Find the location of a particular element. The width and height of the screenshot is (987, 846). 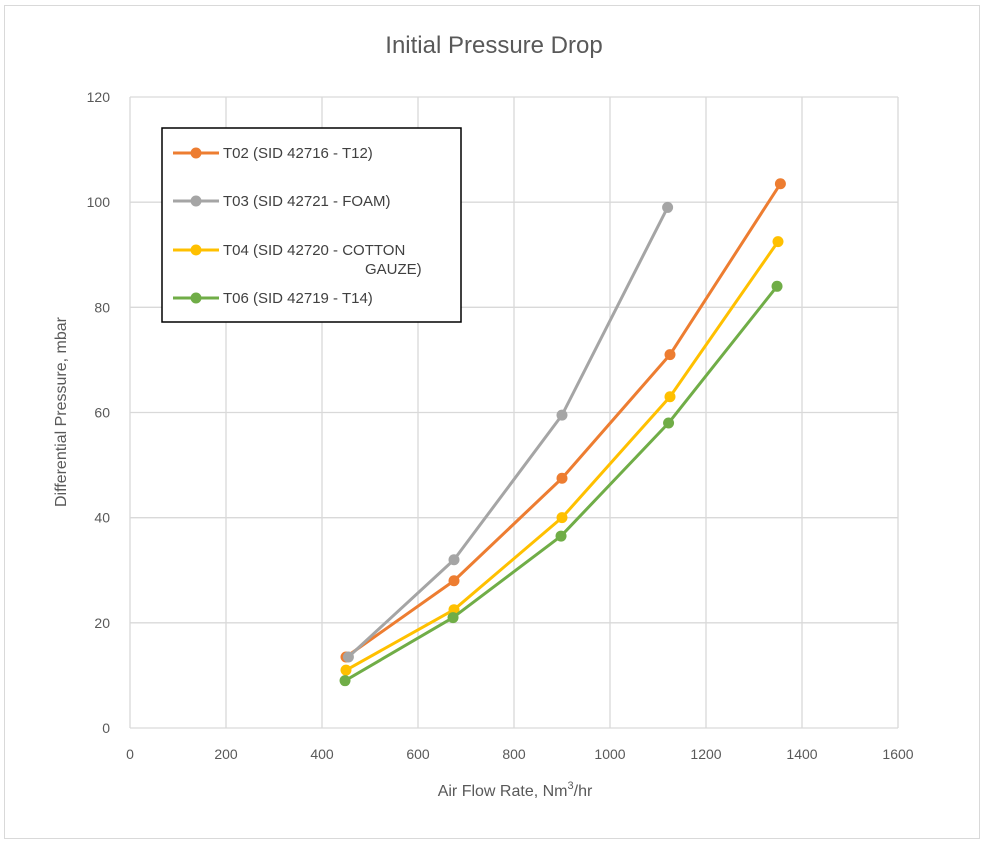

legend-item: T03 (SID 42721 - FOAM) is located at coordinates (282, 201).